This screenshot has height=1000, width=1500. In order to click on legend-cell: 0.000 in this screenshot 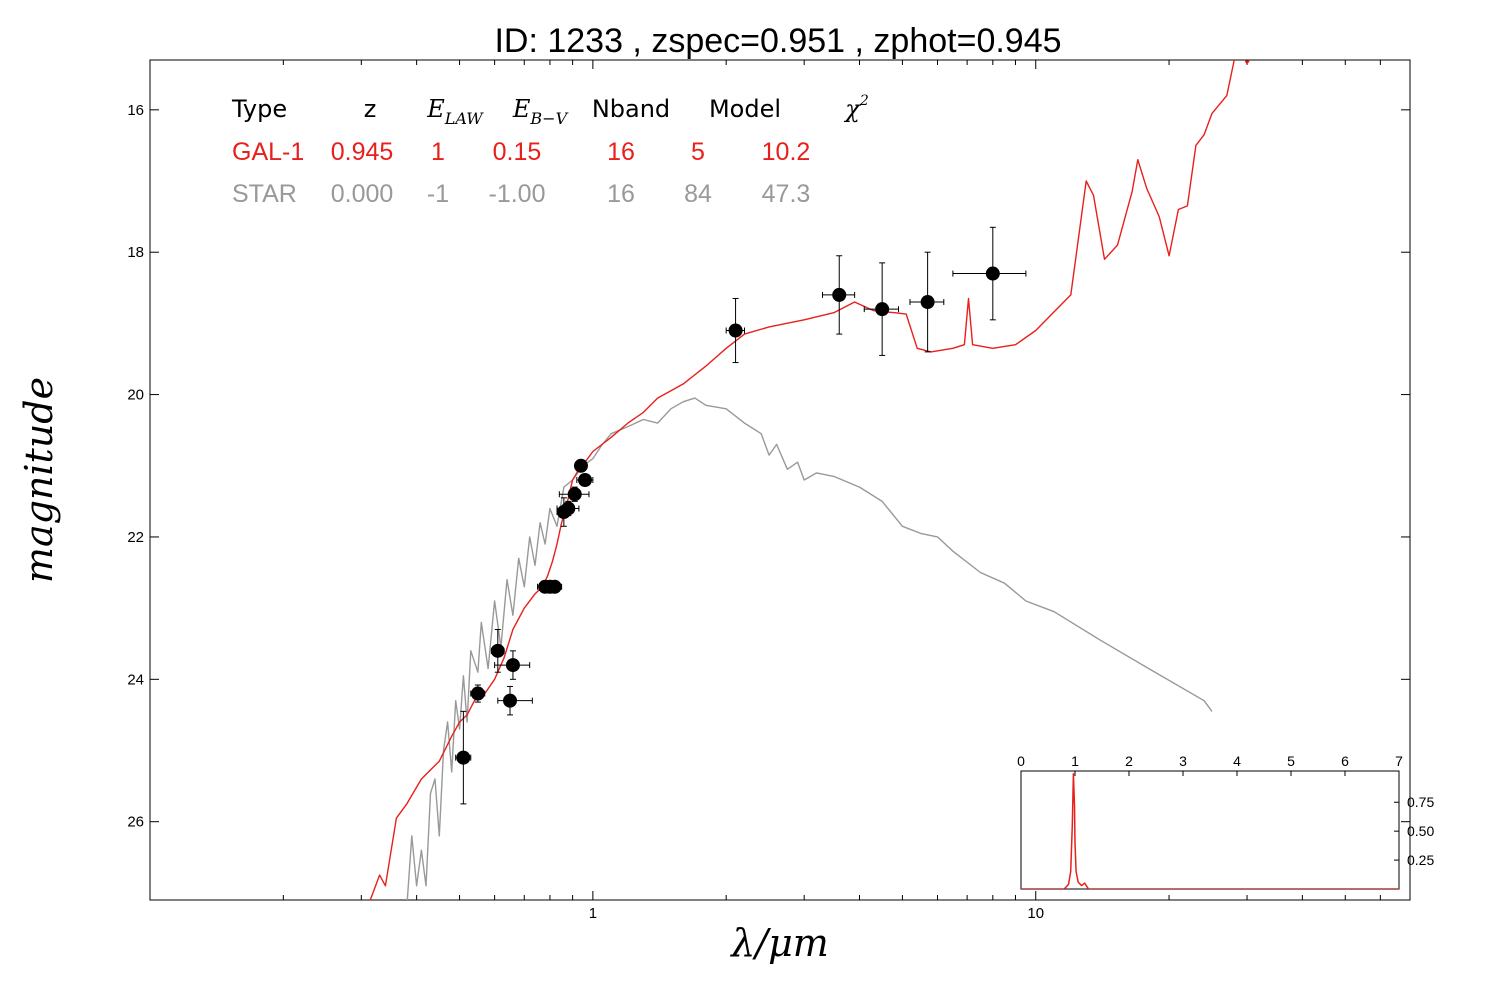, I will do `click(362, 194)`.